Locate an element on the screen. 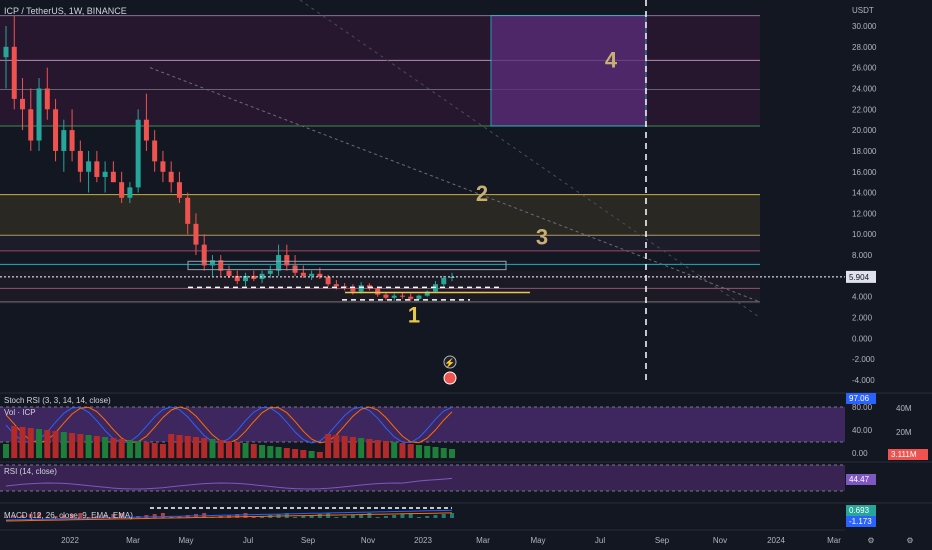 The image size is (932, 550). volume-tick-label: 20M is located at coordinates (904, 432).